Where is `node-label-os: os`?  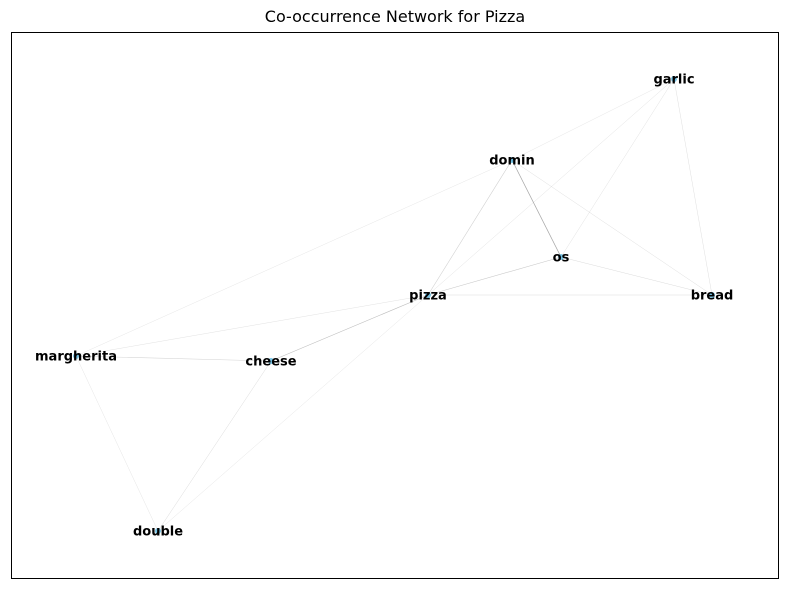 node-label-os: os is located at coordinates (561, 258).